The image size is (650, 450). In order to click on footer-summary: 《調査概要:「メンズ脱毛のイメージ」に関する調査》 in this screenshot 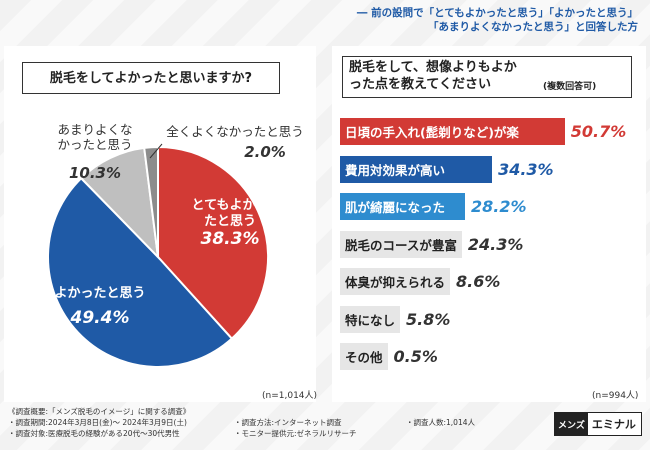, I will do `click(99, 411)`.